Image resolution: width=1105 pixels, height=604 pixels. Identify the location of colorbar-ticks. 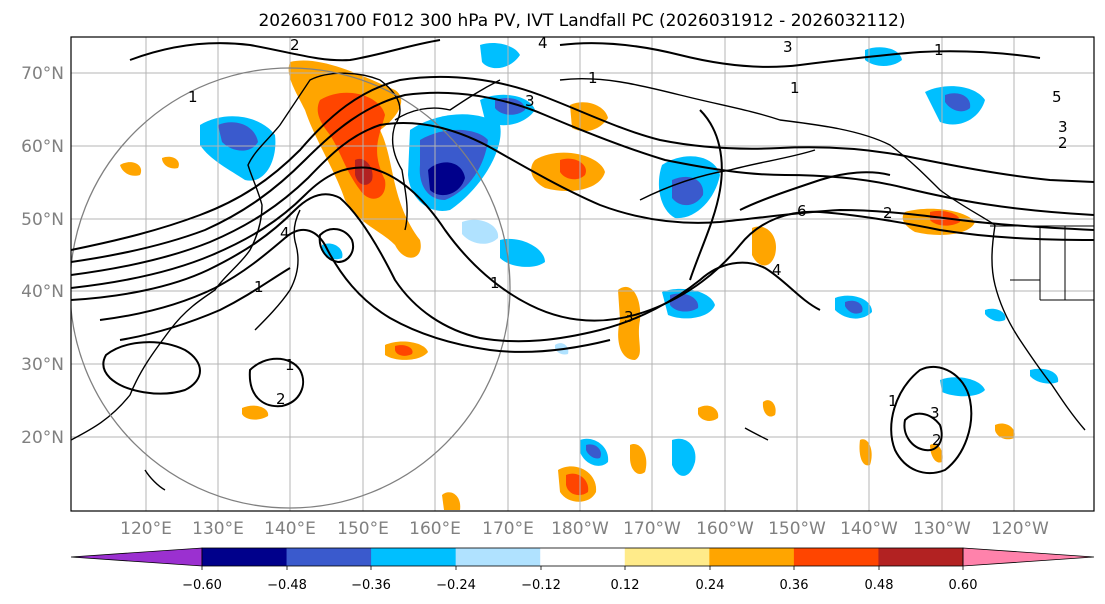
(582, 568).